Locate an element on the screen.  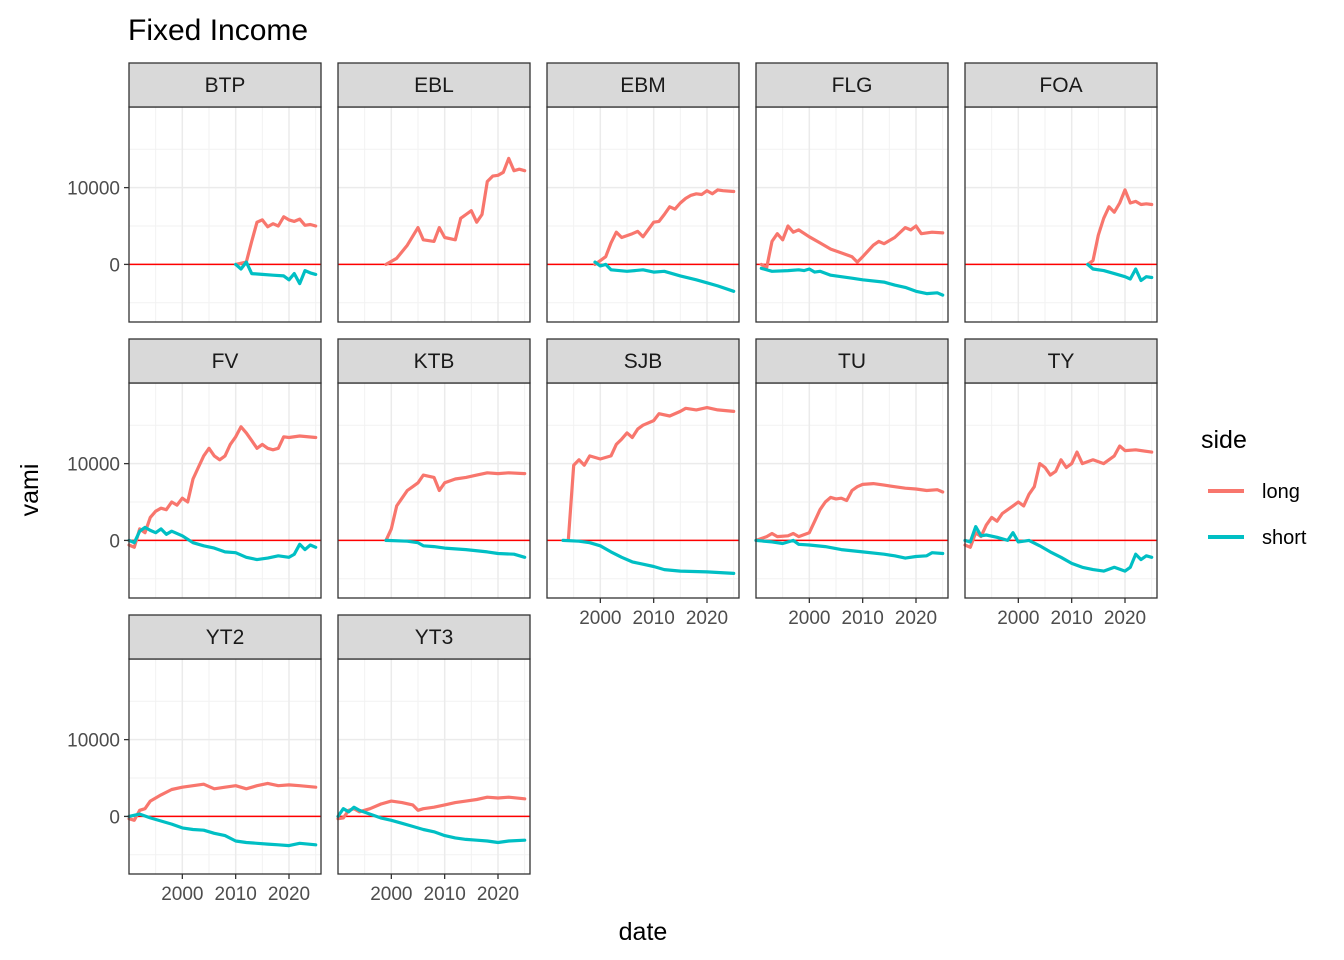
facet-strip-label: EBL is located at coordinates (434, 85).